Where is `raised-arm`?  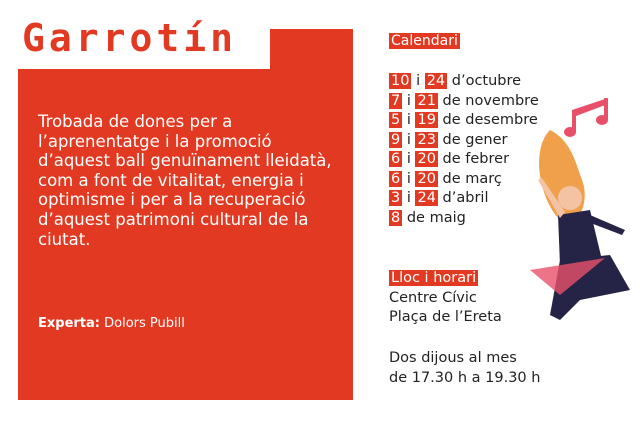 raised-arm is located at coordinates (551, 198).